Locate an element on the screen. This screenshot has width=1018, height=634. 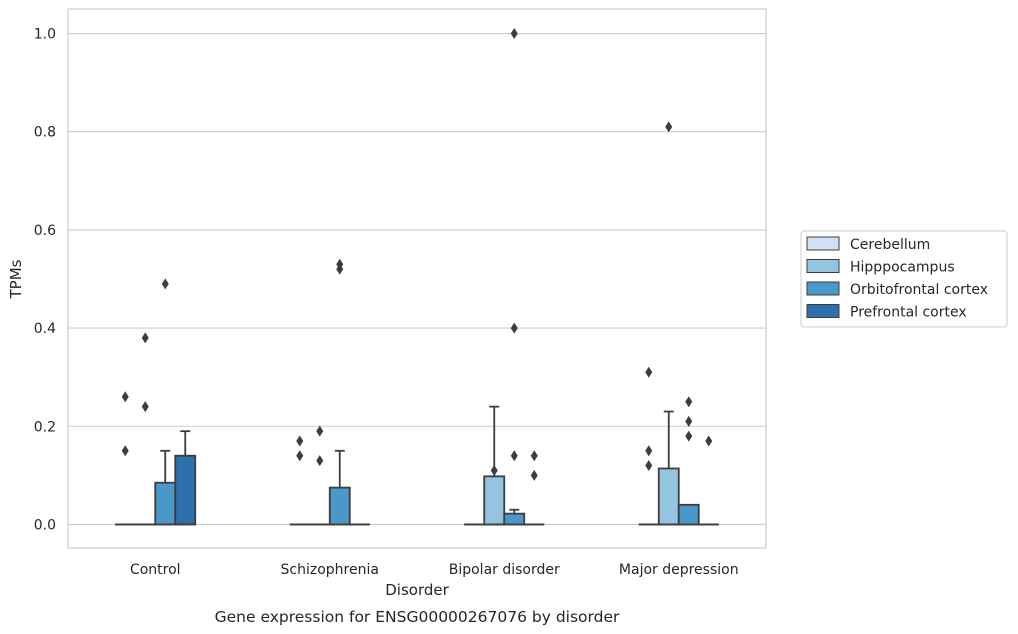
y-ticks: 0.0 0.2 0.4 0.6 0.8 1.0 is located at coordinates (45, 280).